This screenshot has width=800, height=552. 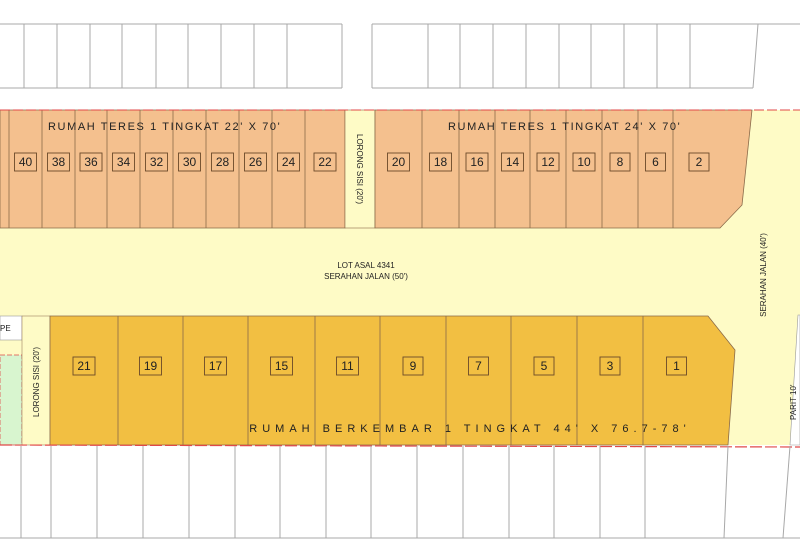 I want to click on lot: 8, so click(x=624, y=169).